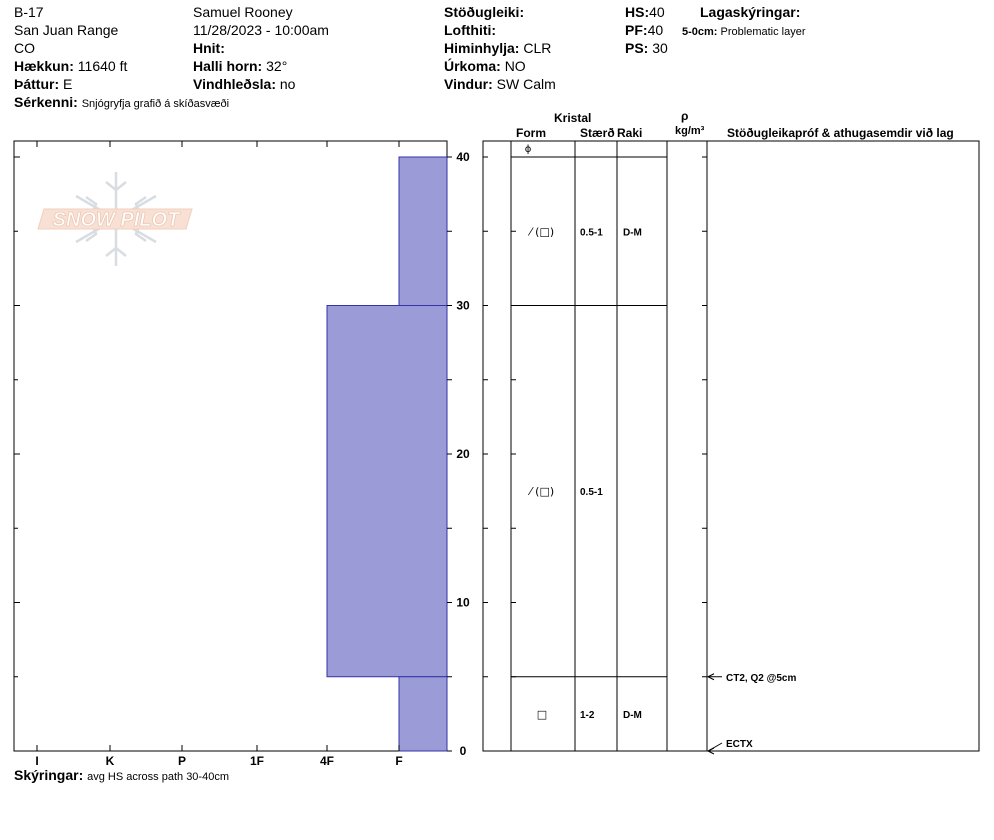 The height and width of the screenshot is (840, 994). I want to click on pf-value: 40, so click(655, 30).